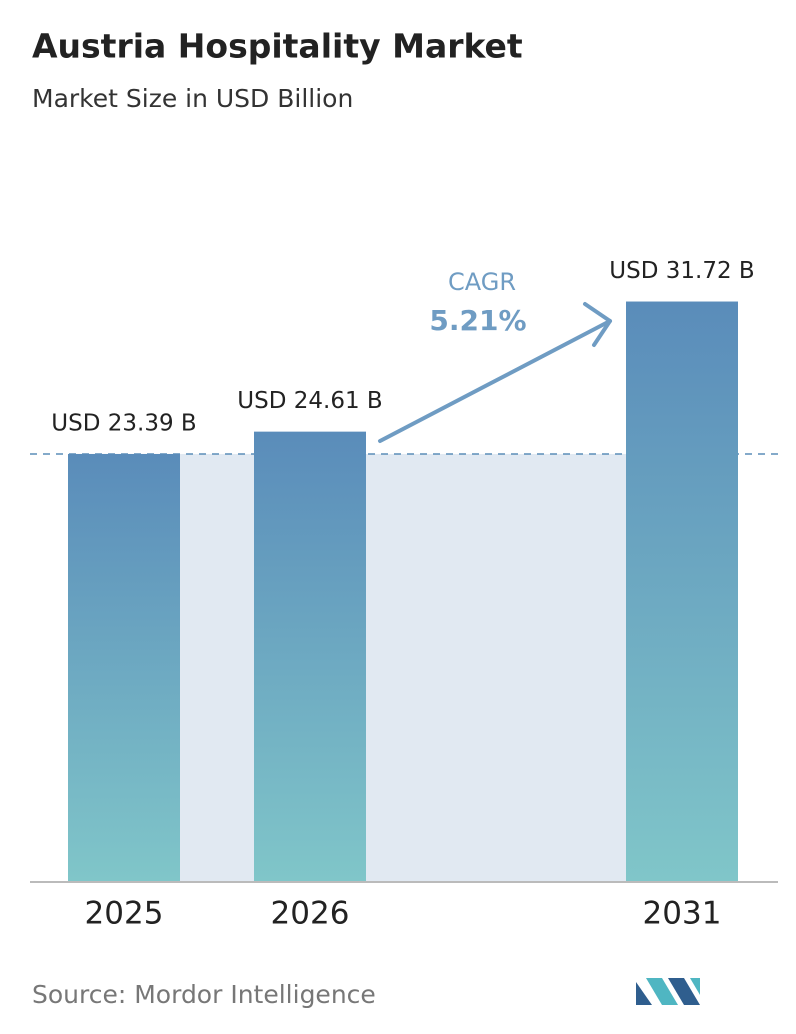  What do you see at coordinates (477, 320) in the screenshot?
I see `cagr-value: 5.21%` at bounding box center [477, 320].